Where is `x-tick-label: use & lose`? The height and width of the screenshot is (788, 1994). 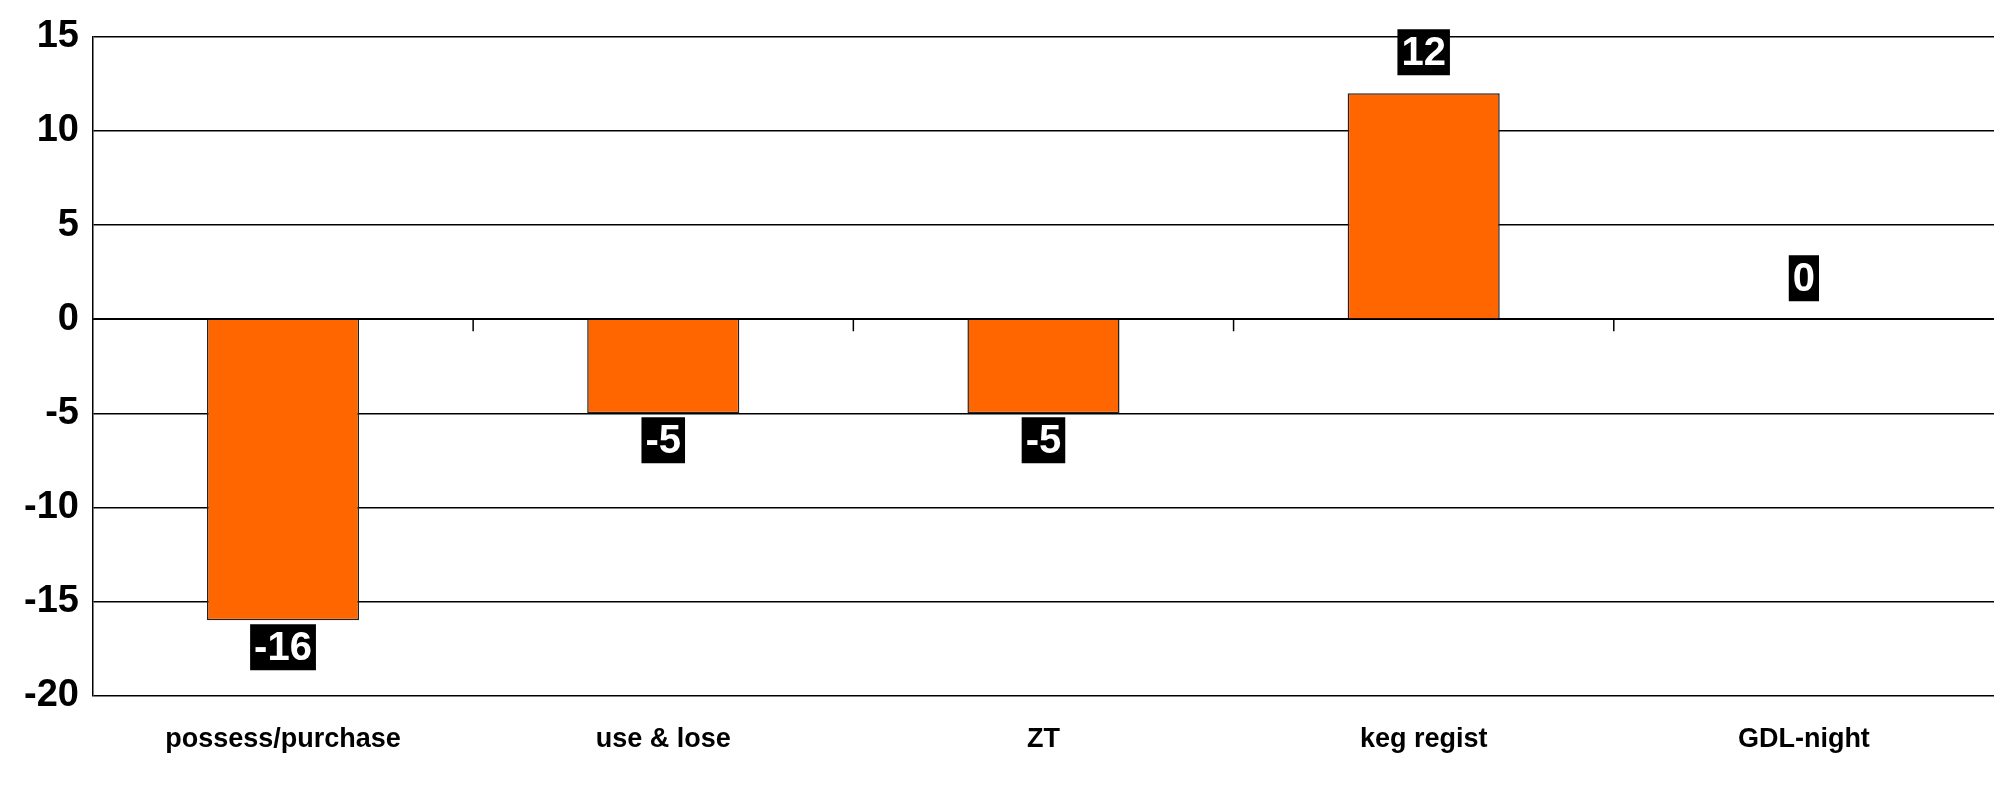 x-tick-label: use & lose is located at coordinates (663, 738).